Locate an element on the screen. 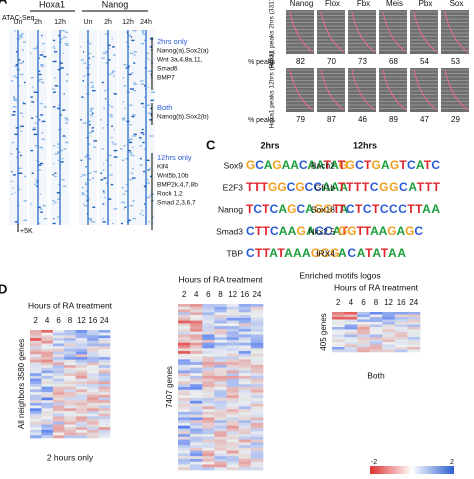 This screenshot has width=474, height=479. column-label: 2h is located at coordinates (108, 22).